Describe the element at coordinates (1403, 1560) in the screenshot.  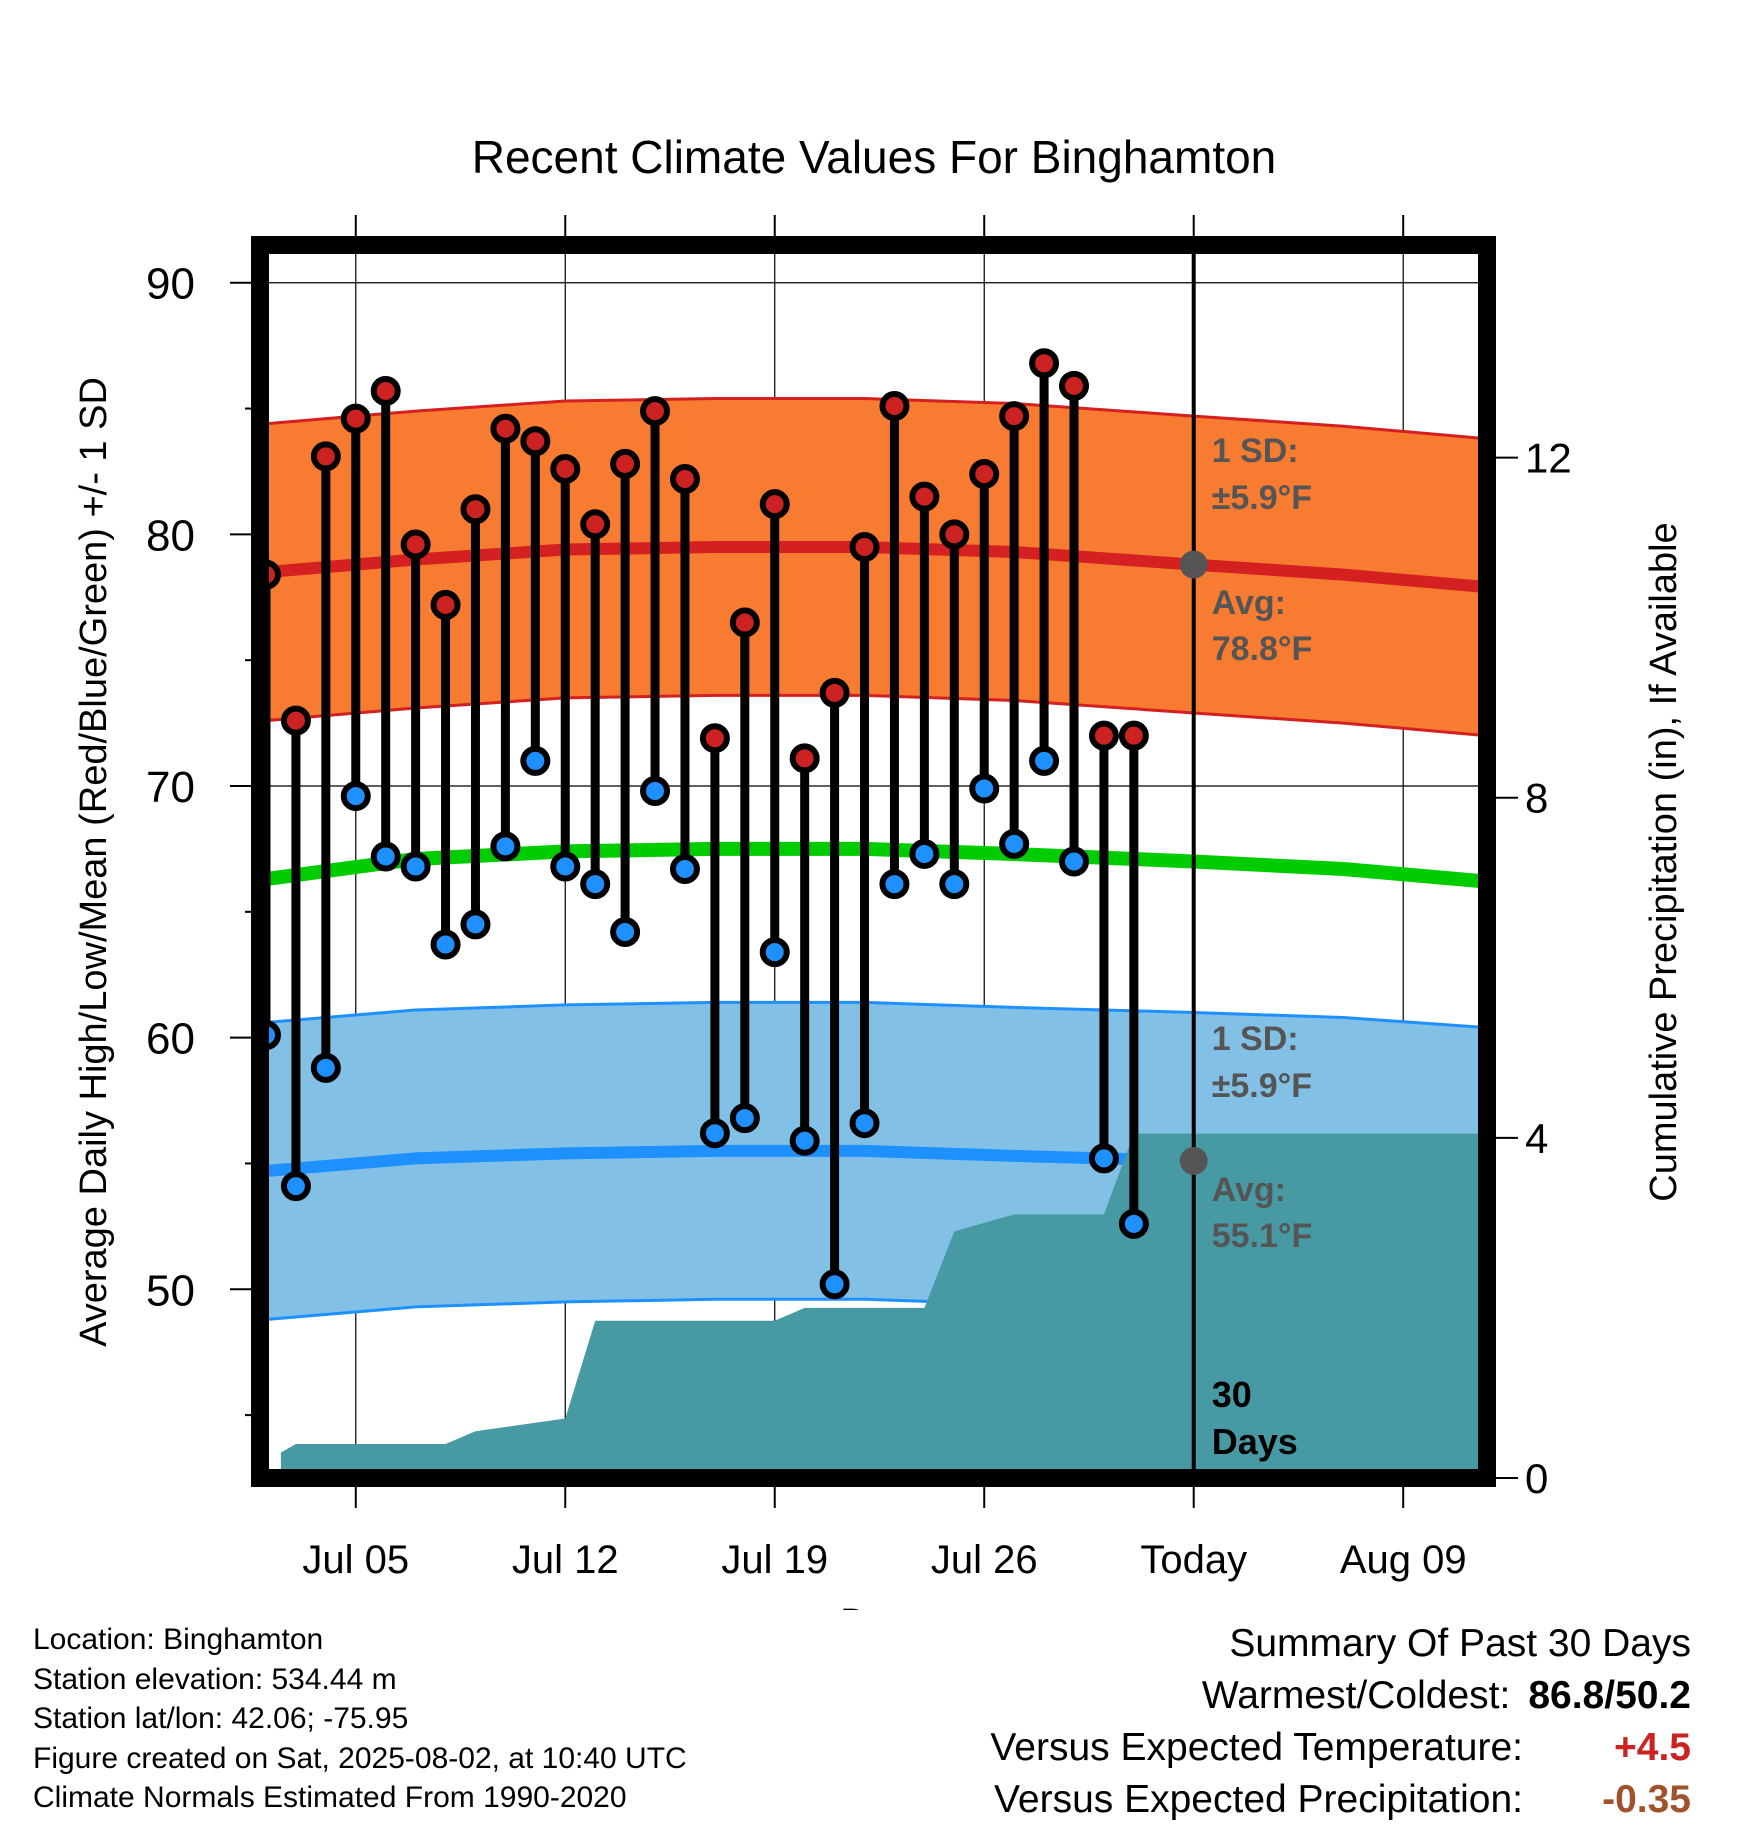
I see `x-tick-label: Aug 09` at that location.